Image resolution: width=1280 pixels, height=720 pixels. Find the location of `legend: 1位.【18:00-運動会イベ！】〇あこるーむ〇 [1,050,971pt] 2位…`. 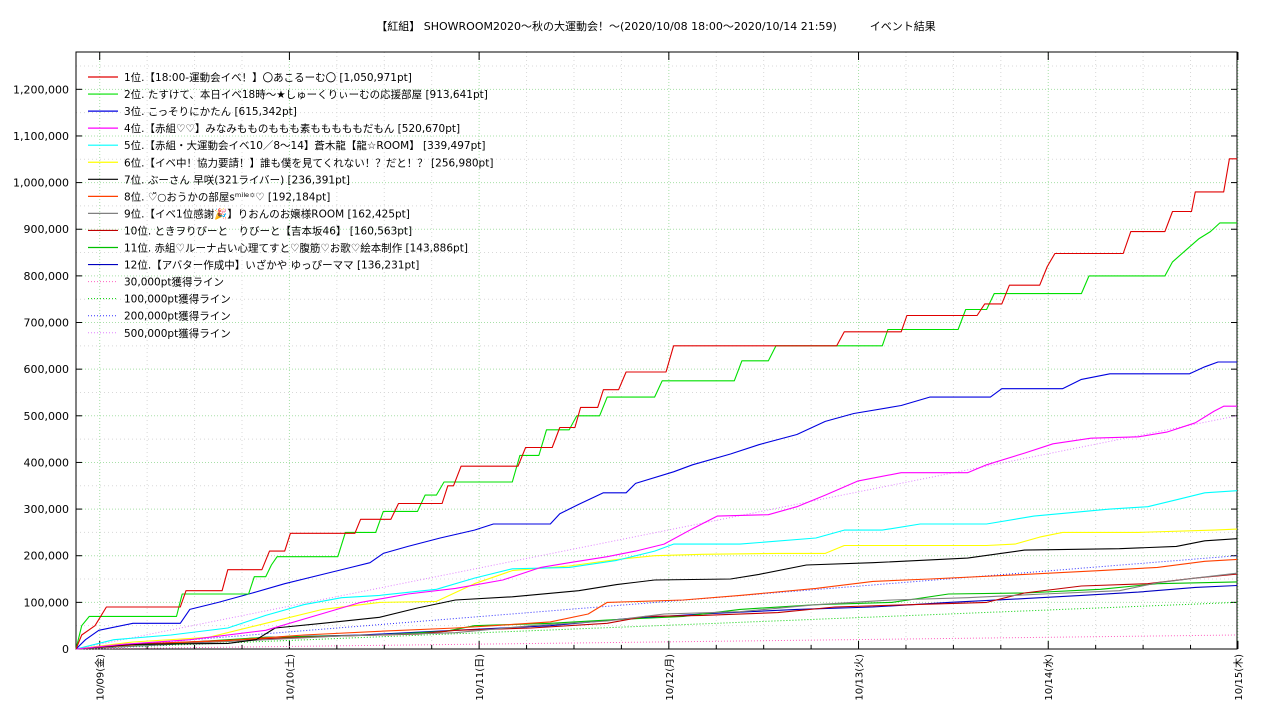

legend: 1位.【18:00-運動会イベ！】〇あこるーむ〇 [1,050,971pt] 2位… is located at coordinates (290, 205).